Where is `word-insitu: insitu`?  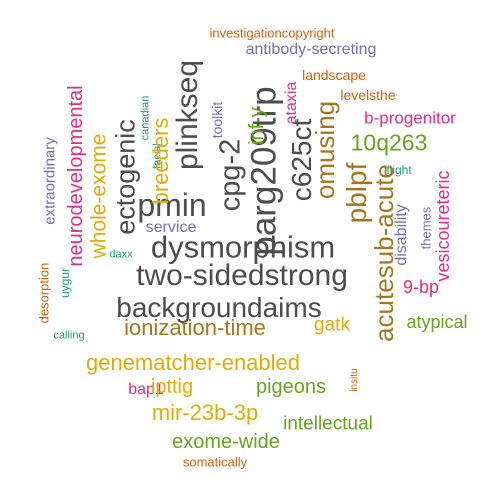
word-insitu: insitu is located at coordinates (354, 380).